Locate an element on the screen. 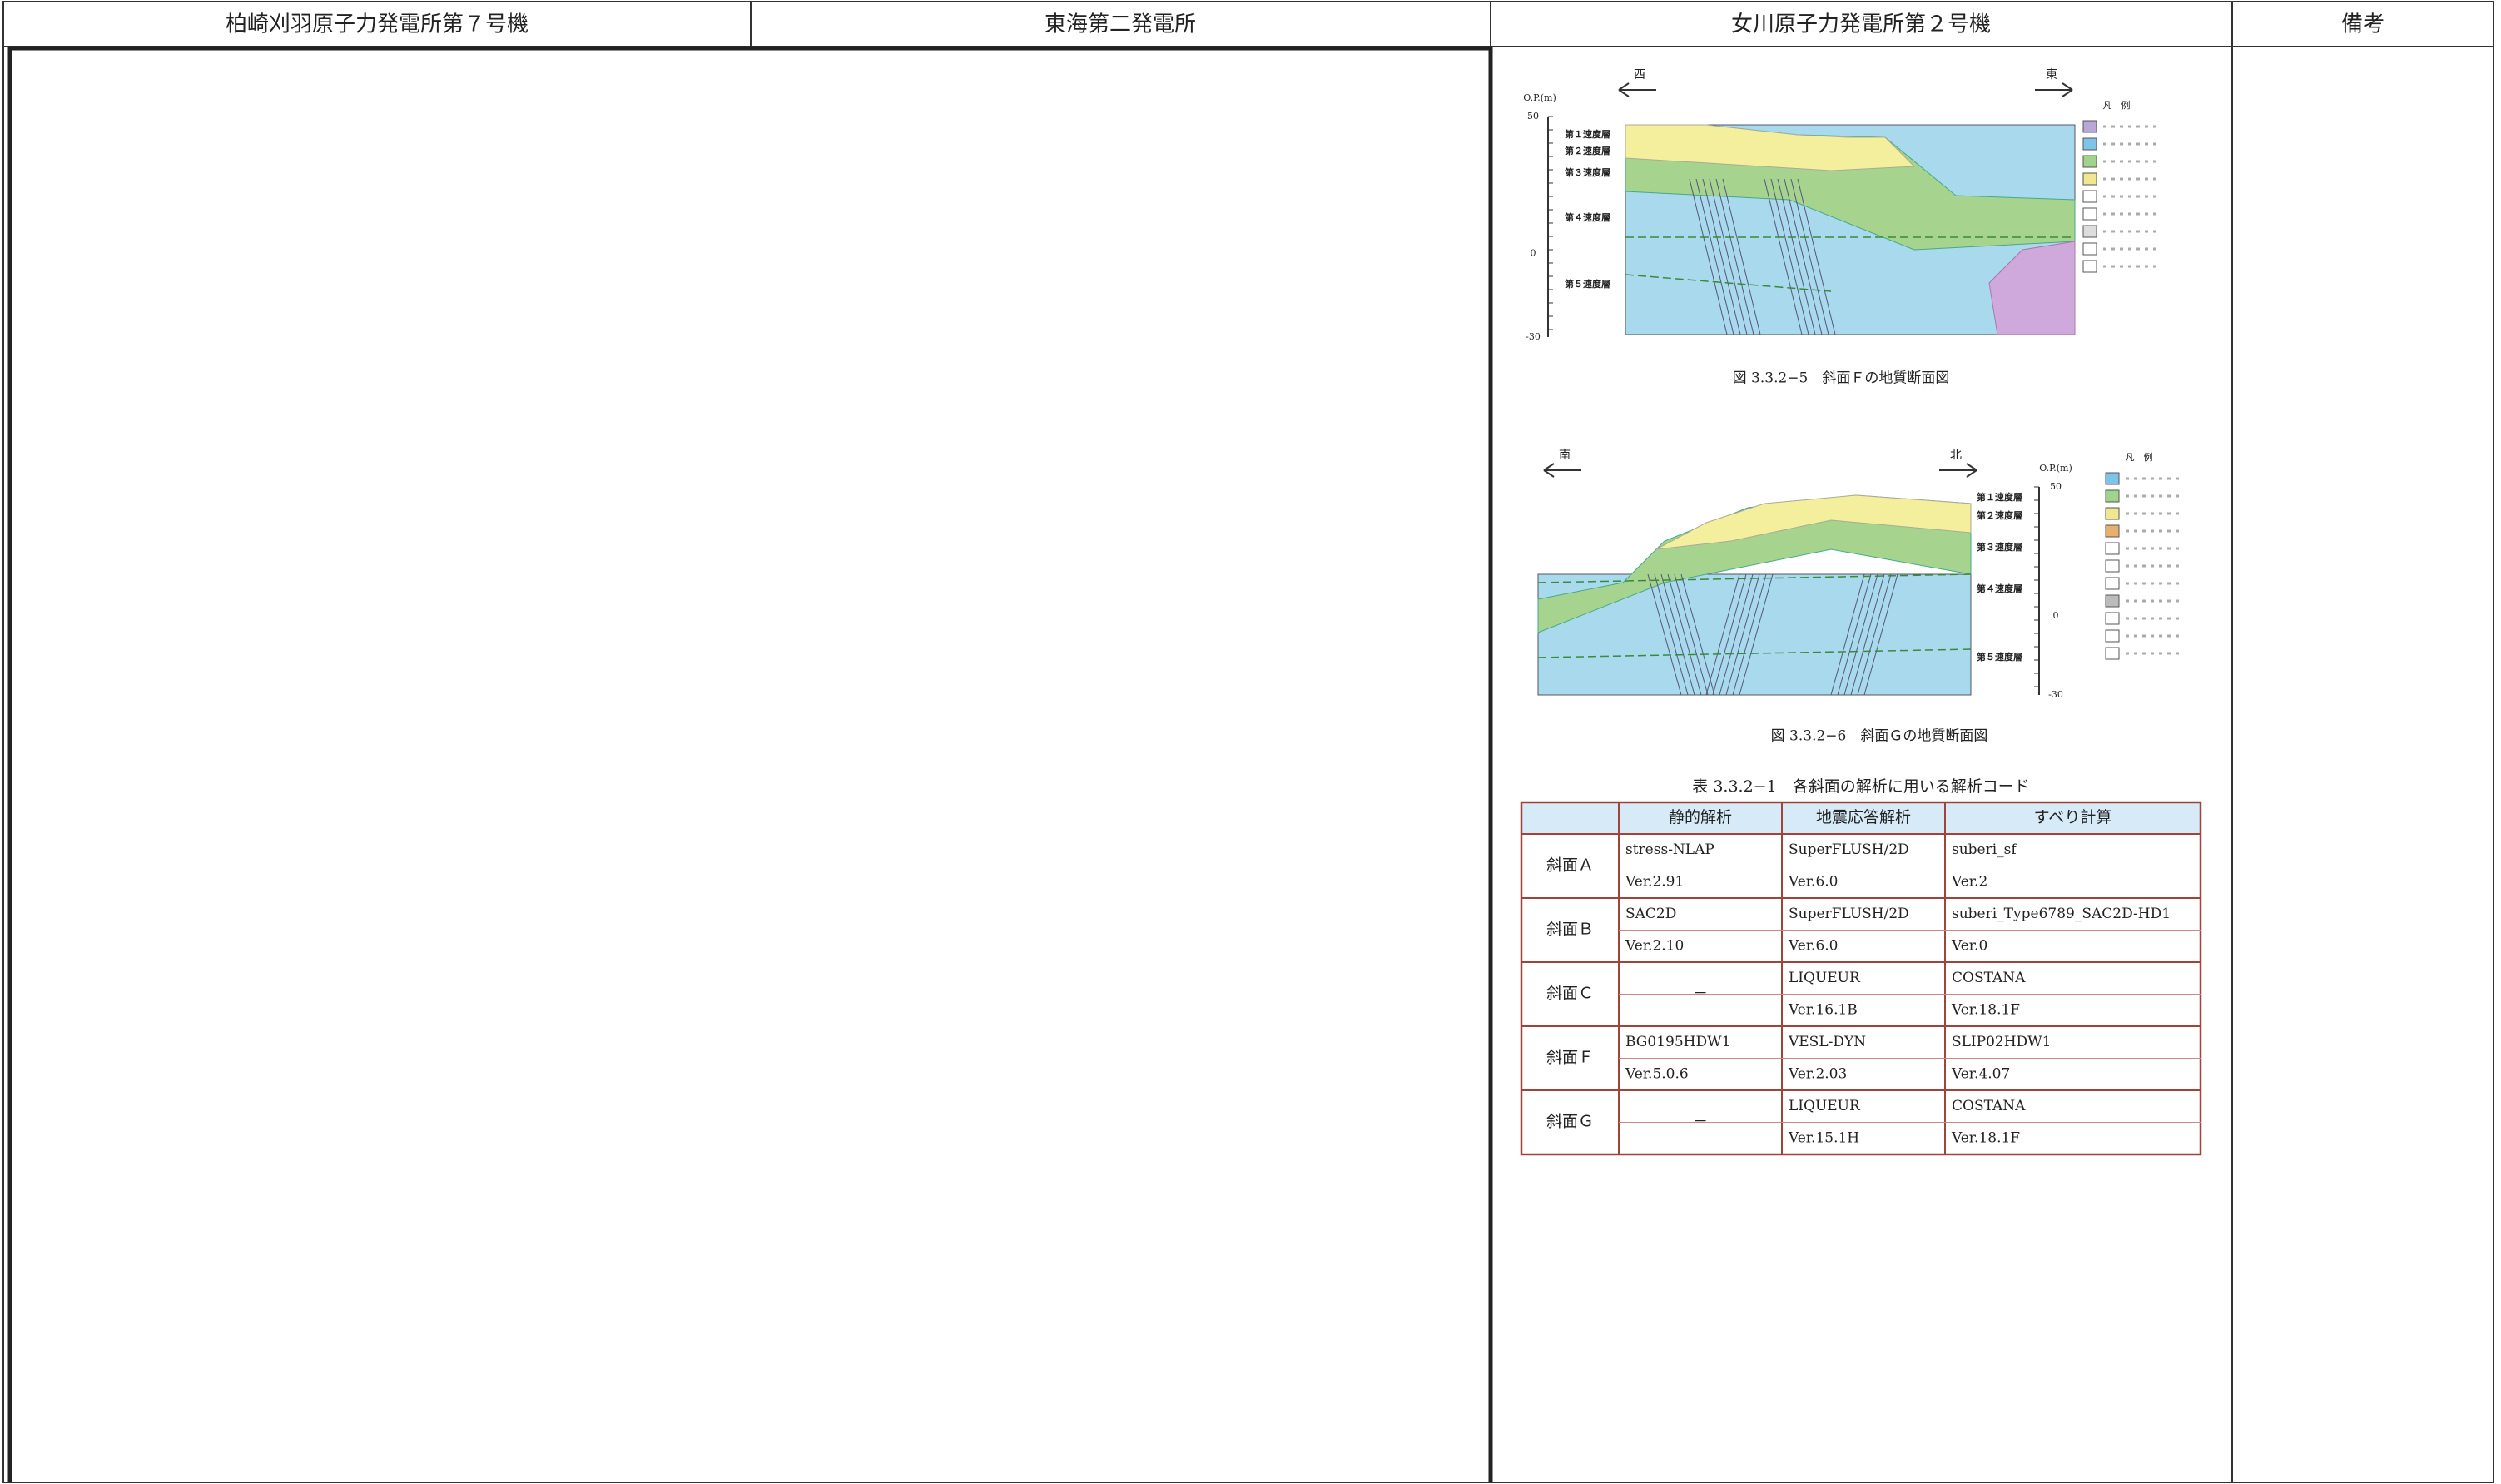  column-header: 柏崎刈羽原子力発電所第７号機 is located at coordinates (377, 24).